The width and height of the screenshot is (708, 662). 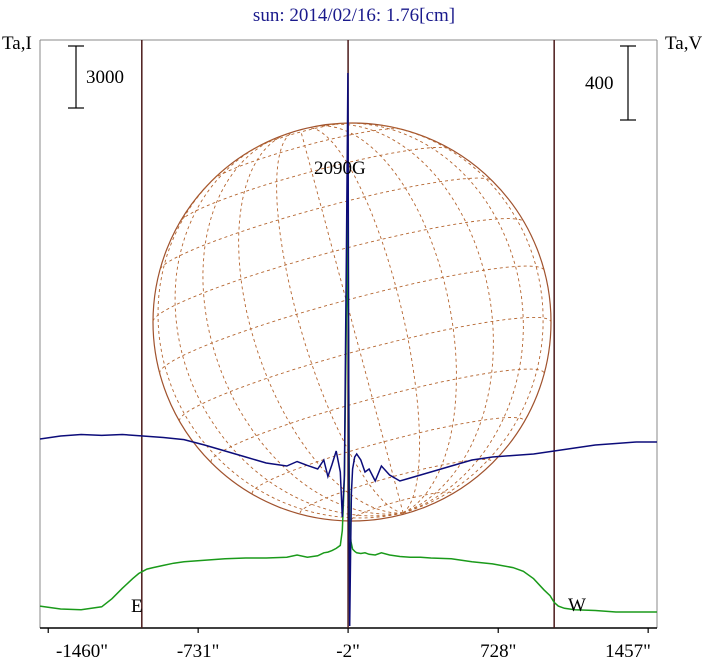 I want to click on left-scale-bar, so click(x=76, y=77).